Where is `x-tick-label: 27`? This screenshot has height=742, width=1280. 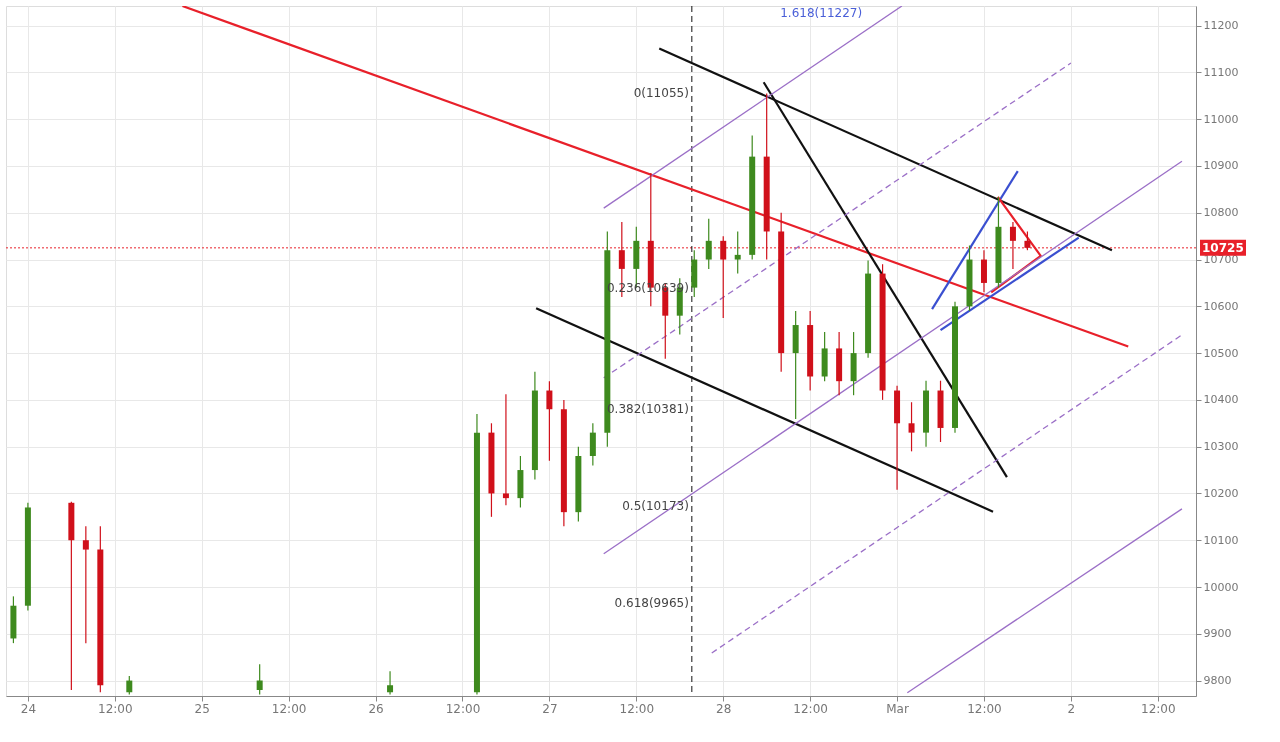
x-tick-label: 27 is located at coordinates (550, 708).